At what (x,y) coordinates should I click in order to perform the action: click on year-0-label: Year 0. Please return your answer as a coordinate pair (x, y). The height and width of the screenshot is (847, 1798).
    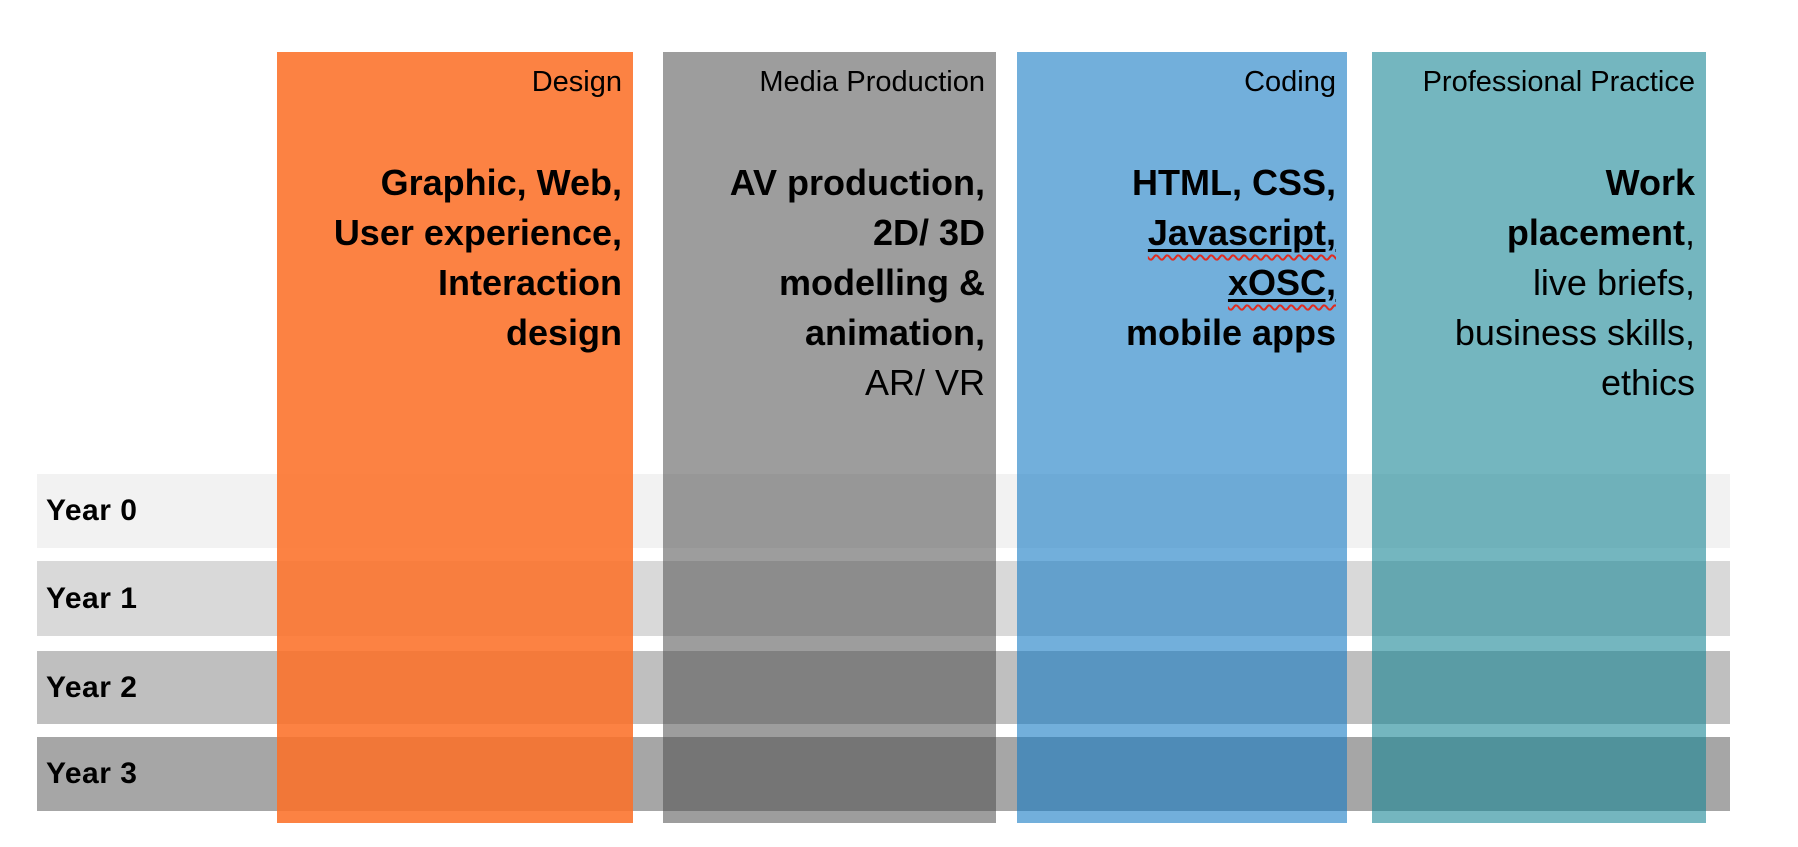
    Looking at the image, I should click on (92, 510).